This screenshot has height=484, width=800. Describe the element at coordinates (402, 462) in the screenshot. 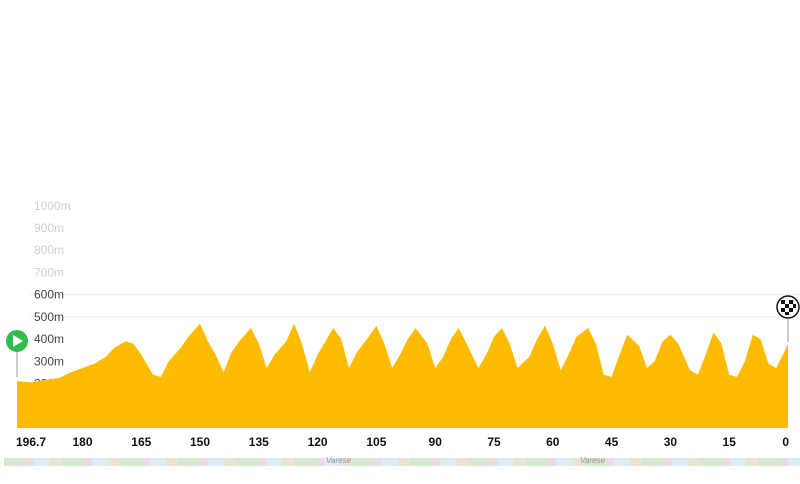

I see `map-preview-strip` at that location.